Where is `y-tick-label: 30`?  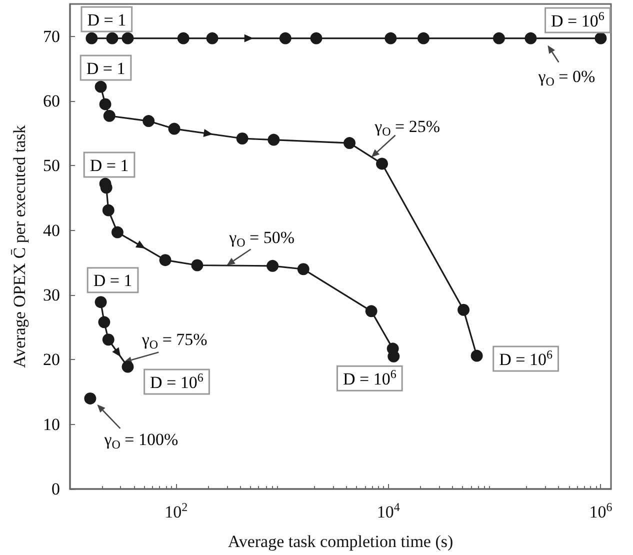 y-tick-label: 30 is located at coordinates (51, 295).